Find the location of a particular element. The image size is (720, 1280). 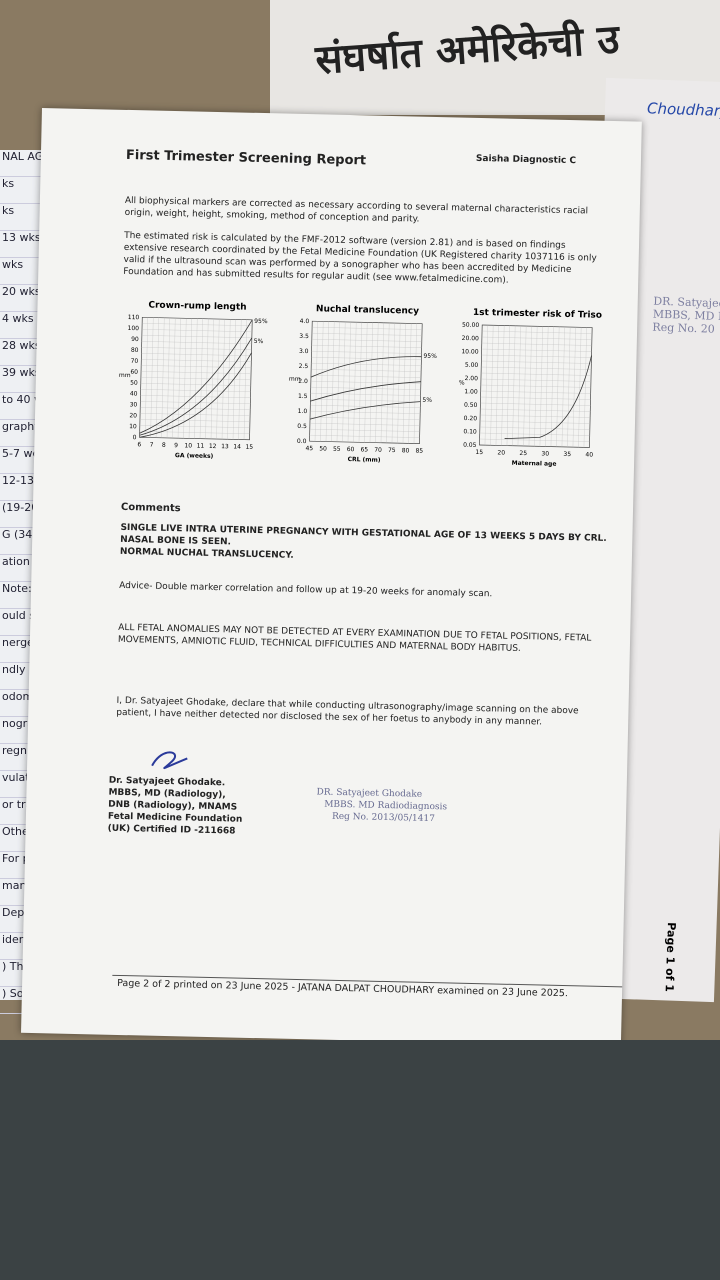

y-tick-label: 40 is located at coordinates (134, 393).